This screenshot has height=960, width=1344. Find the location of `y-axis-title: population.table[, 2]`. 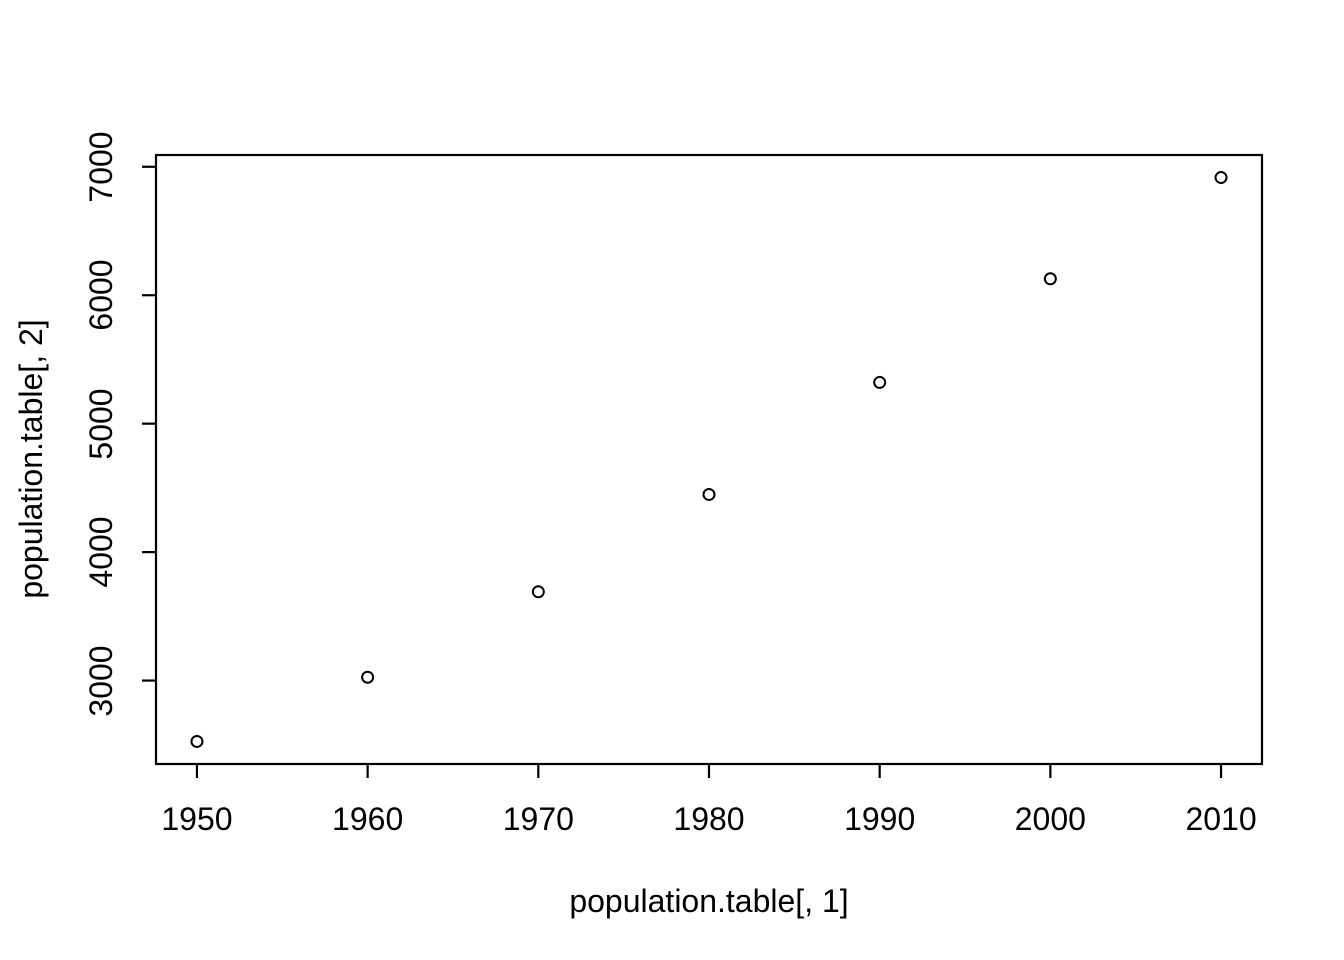

y-axis-title: population.table[, 2] is located at coordinates (31, 459).